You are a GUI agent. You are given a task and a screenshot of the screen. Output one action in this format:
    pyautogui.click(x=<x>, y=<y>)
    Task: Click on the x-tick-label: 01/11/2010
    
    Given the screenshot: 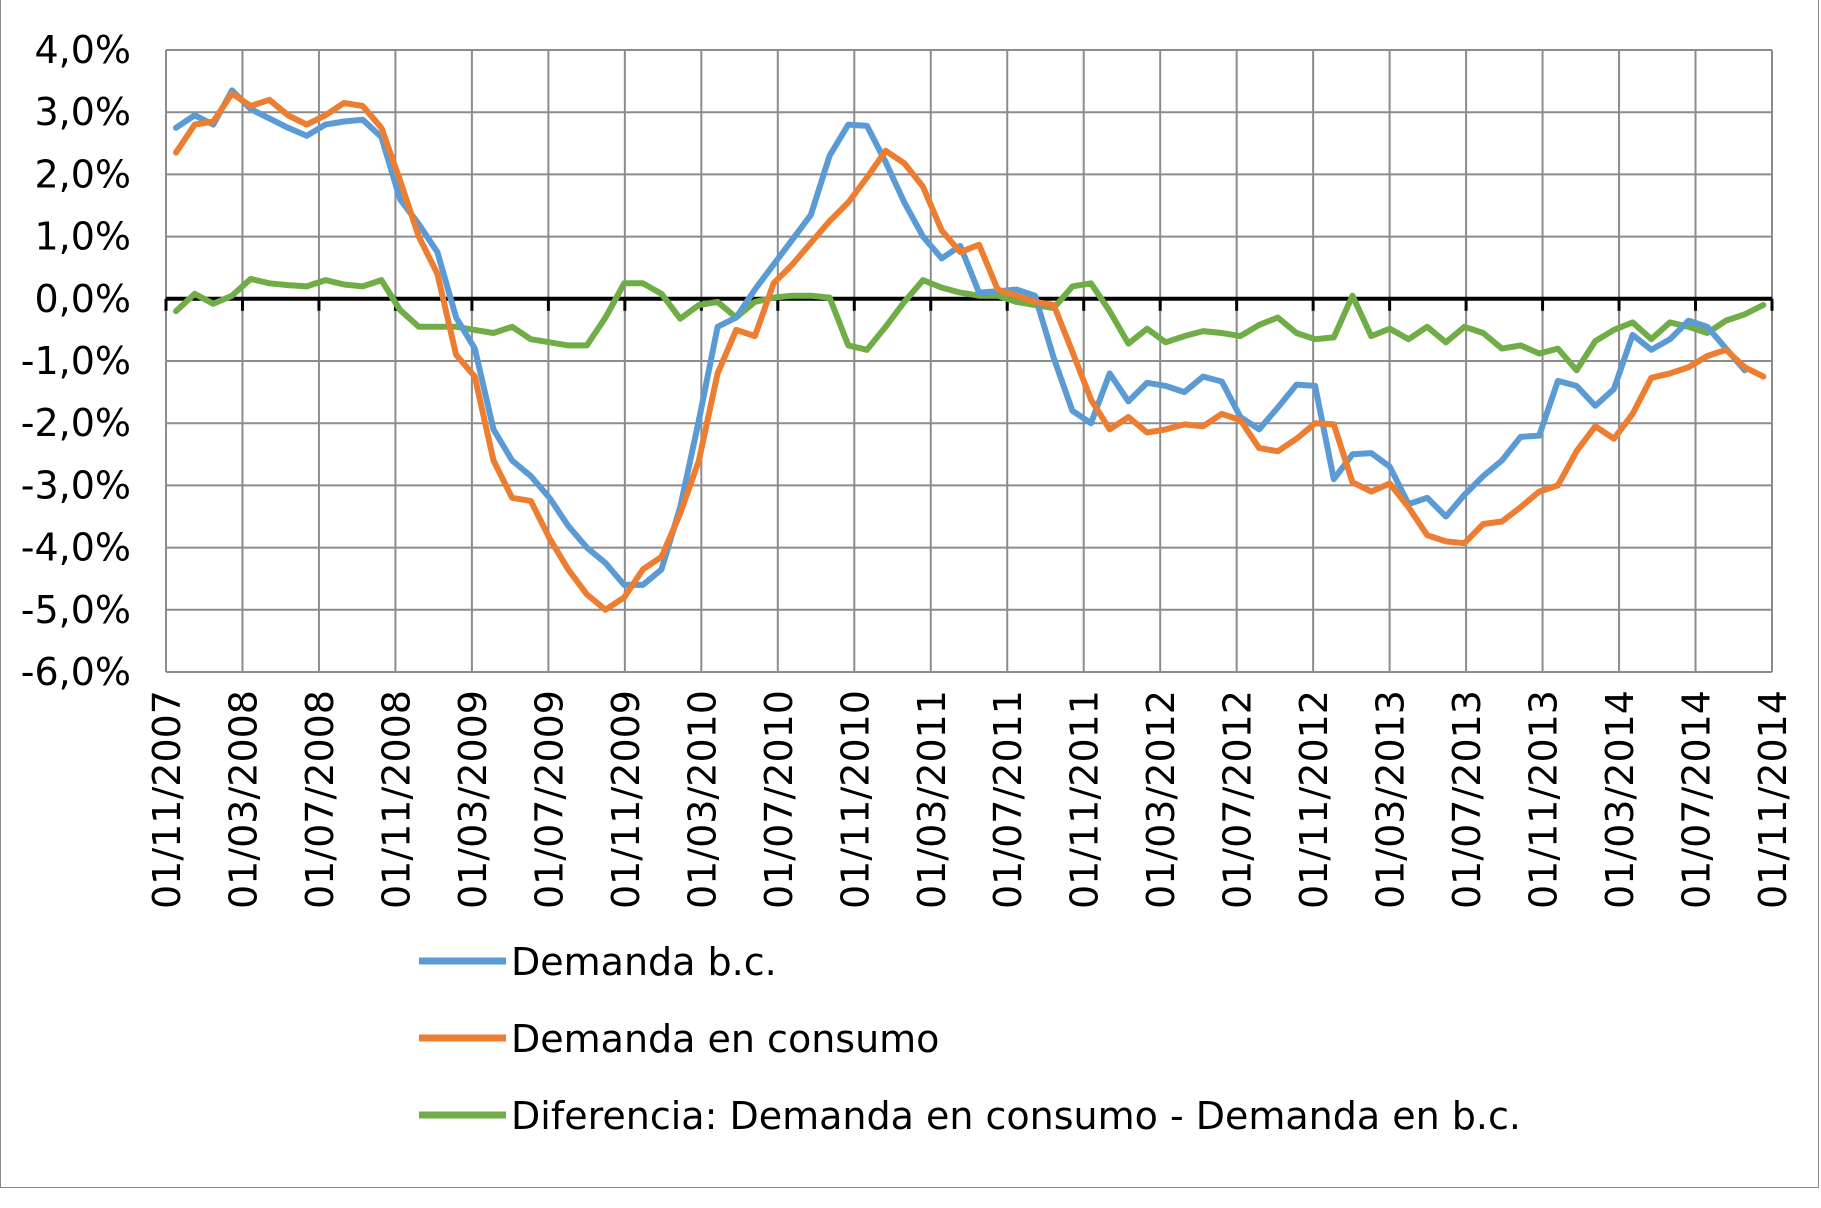 What is the action you would take?
    pyautogui.click(x=855, y=799)
    